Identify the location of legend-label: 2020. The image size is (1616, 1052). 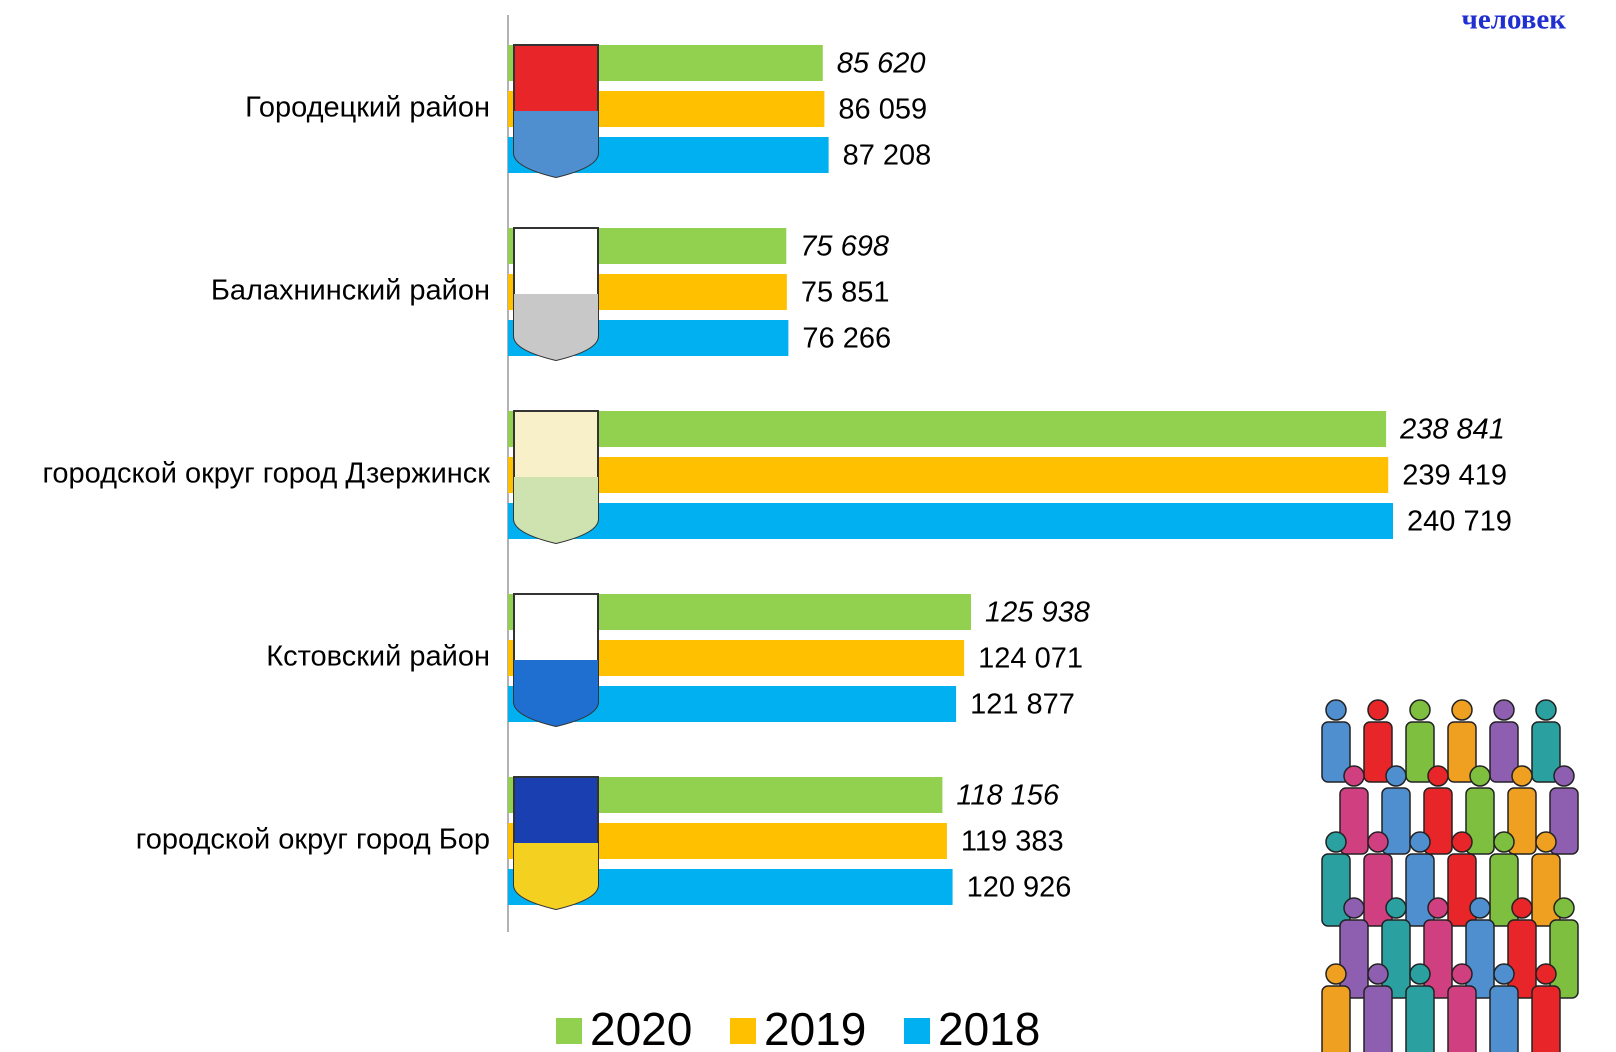
(641, 1027).